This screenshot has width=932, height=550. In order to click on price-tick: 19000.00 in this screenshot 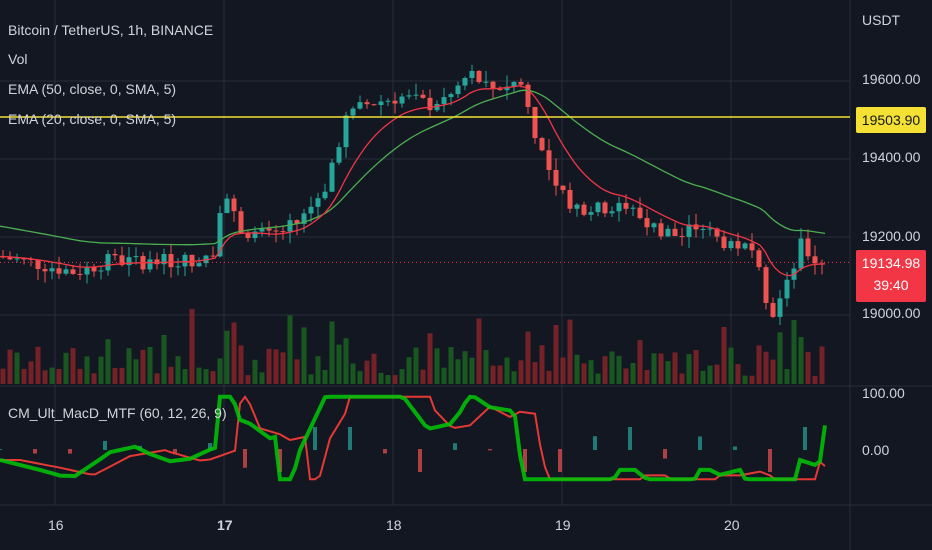, I will do `click(891, 313)`.